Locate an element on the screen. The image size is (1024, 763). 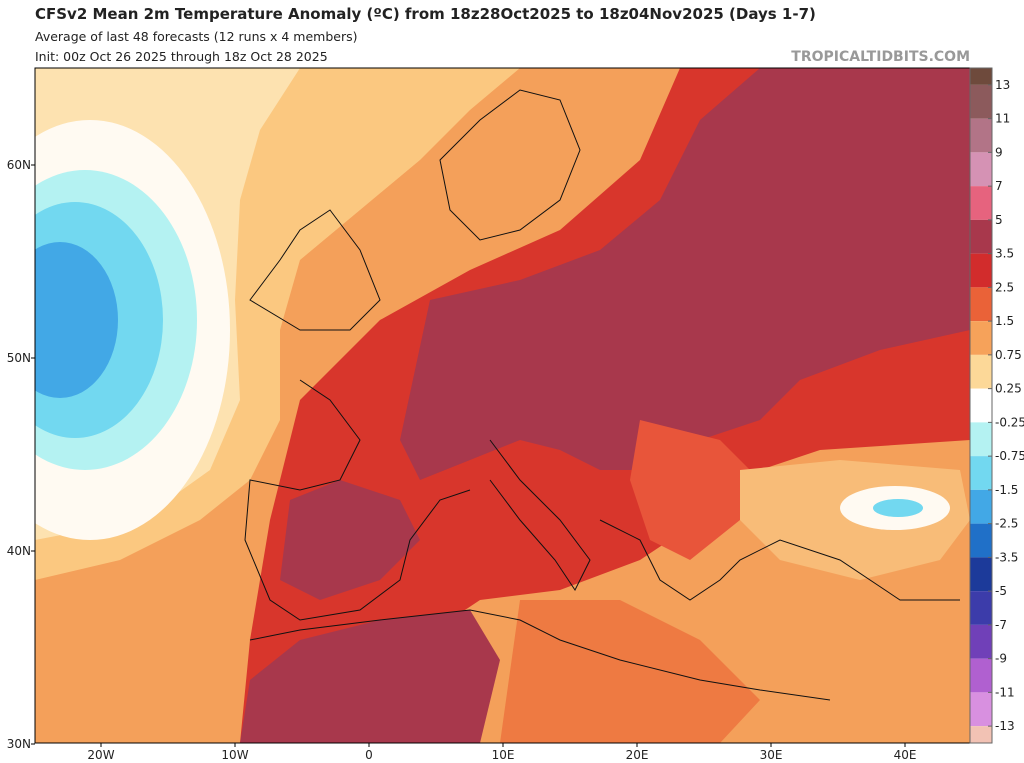
colorbar-label: -7 is located at coordinates (1001, 625).